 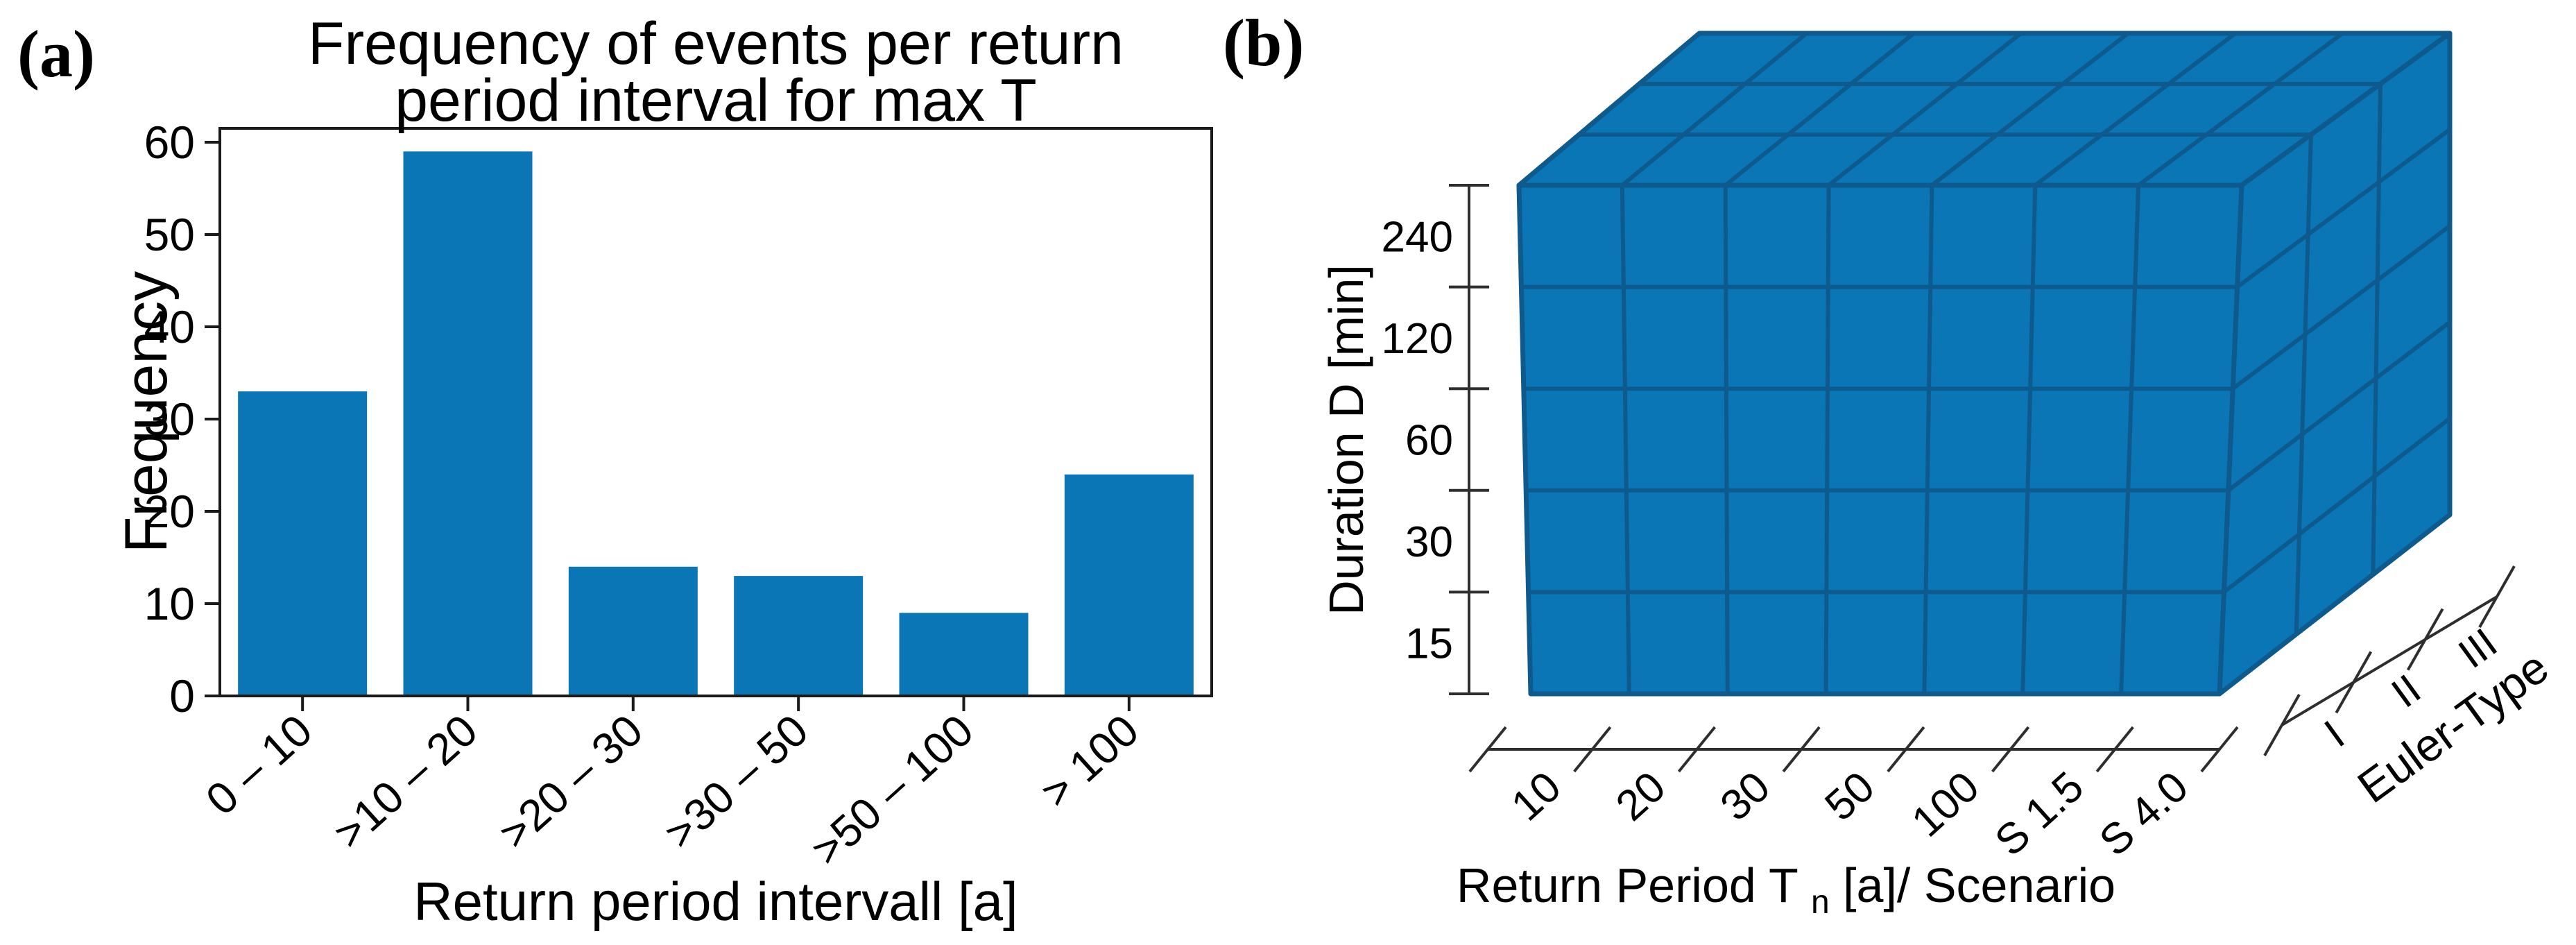 I want to click on return-period-tick-label: 20, so click(x=1640, y=796).